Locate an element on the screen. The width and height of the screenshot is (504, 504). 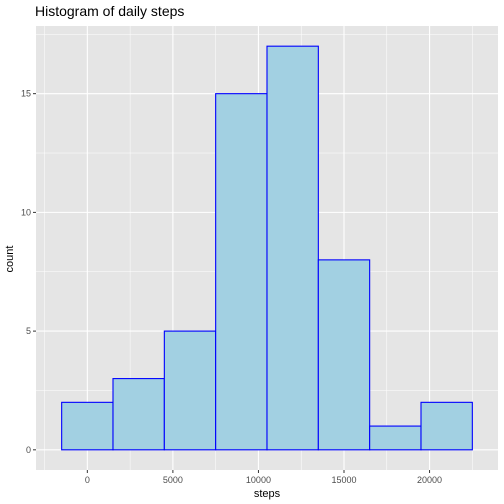
y-axis-title: count is located at coordinates (10, 259).